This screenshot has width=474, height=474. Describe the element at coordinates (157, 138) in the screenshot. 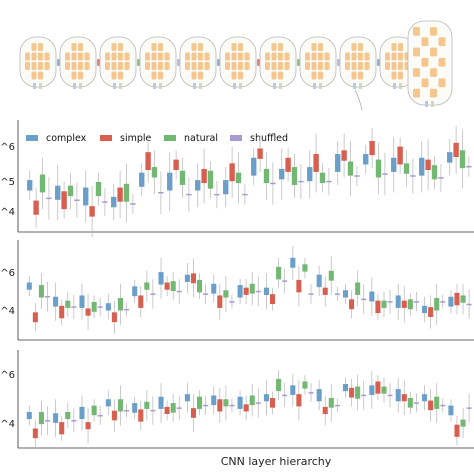

I see `legend: complex simple natural shuffled` at that location.